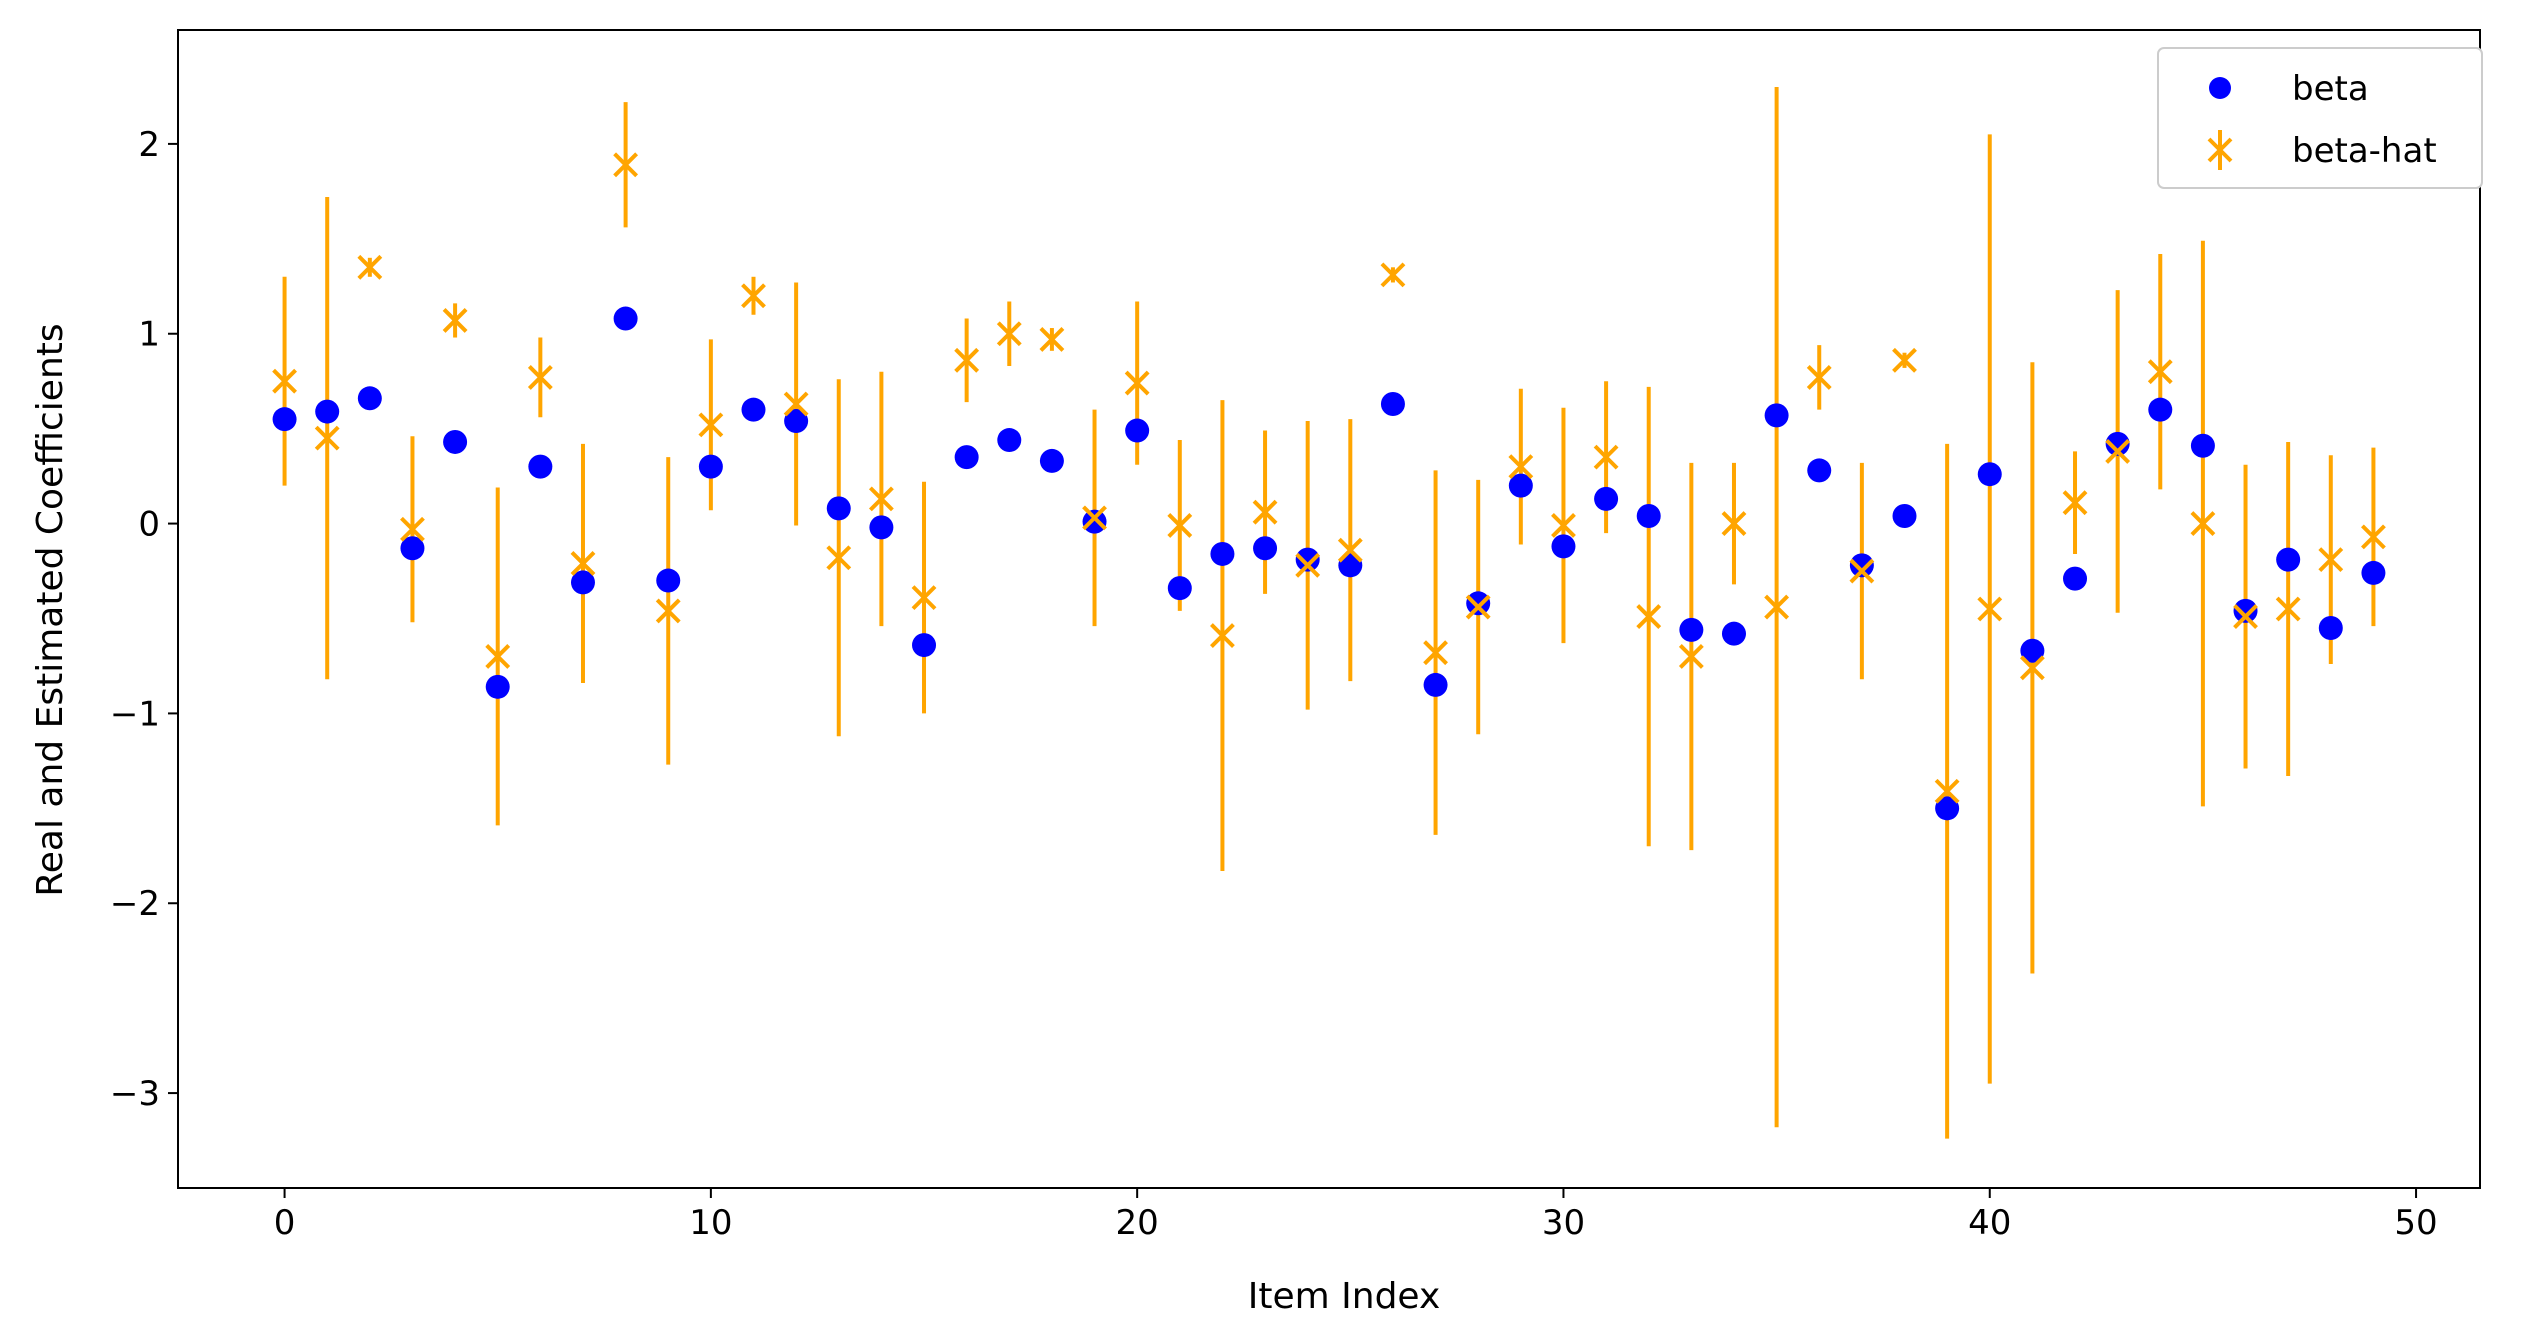 The height and width of the screenshot is (1344, 2534). What do you see at coordinates (2364, 151) in the screenshot?
I see `legend-beta-hat-label: beta-hat` at bounding box center [2364, 151].